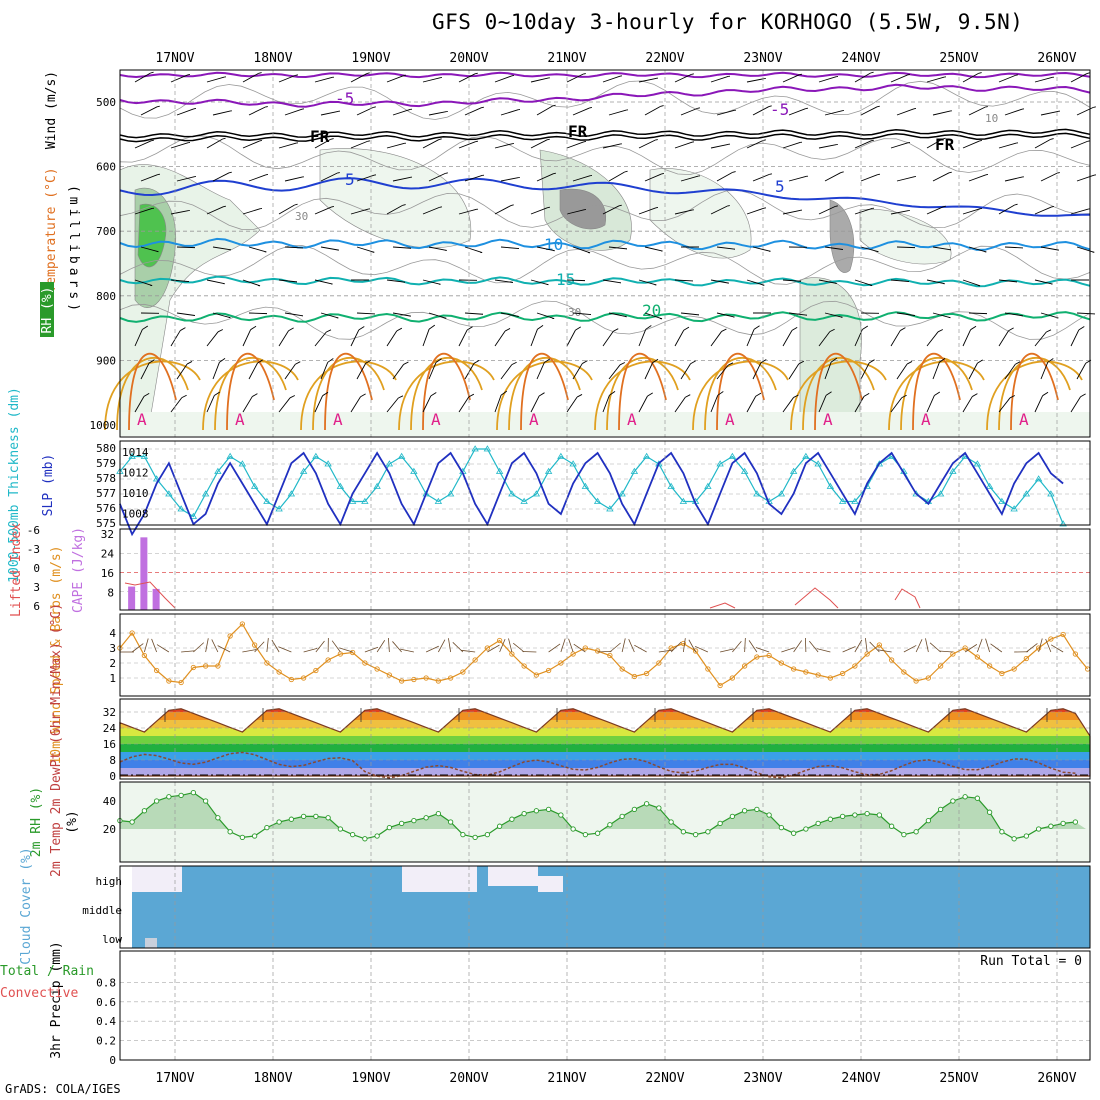  What do you see at coordinates (72, 821) in the screenshot?
I see `ylabel-rh2m-unit: (%)` at bounding box center [72, 821].